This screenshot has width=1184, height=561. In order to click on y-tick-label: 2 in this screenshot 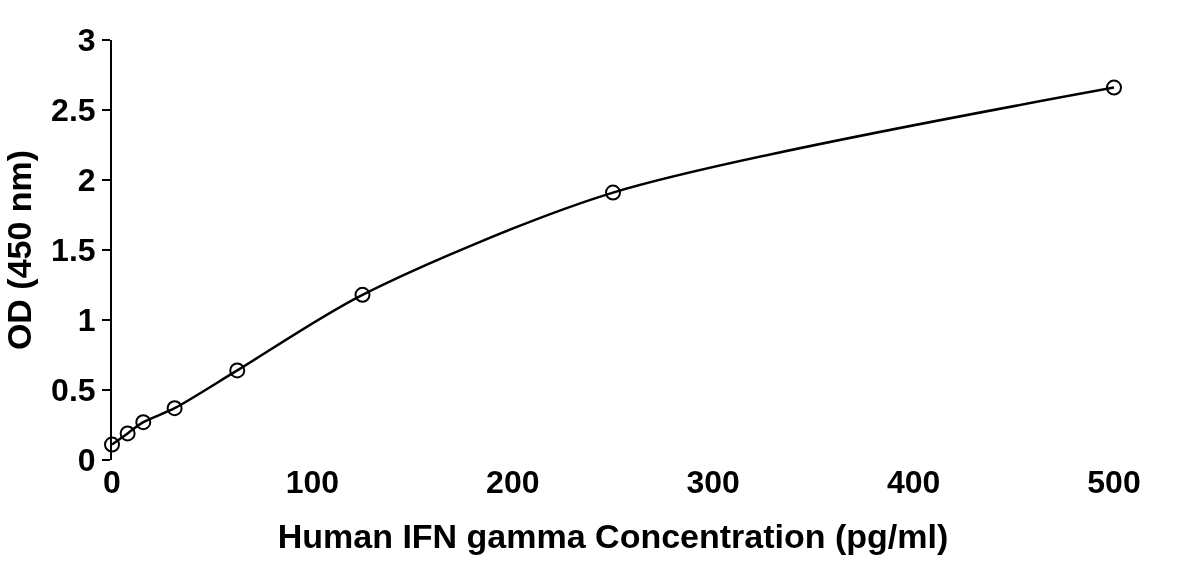, I will do `click(86, 180)`.